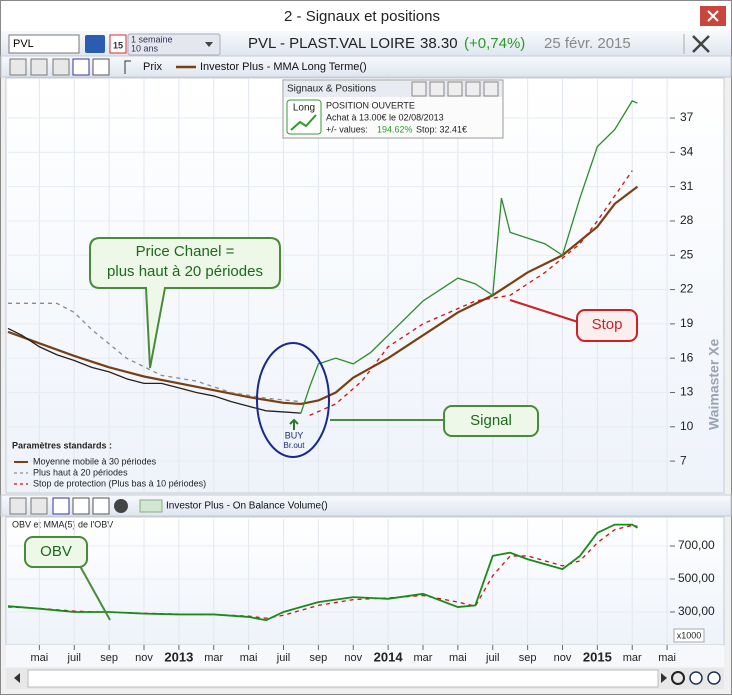 This screenshot has width=732, height=700. I want to click on buy-label: BUY, so click(294, 435).